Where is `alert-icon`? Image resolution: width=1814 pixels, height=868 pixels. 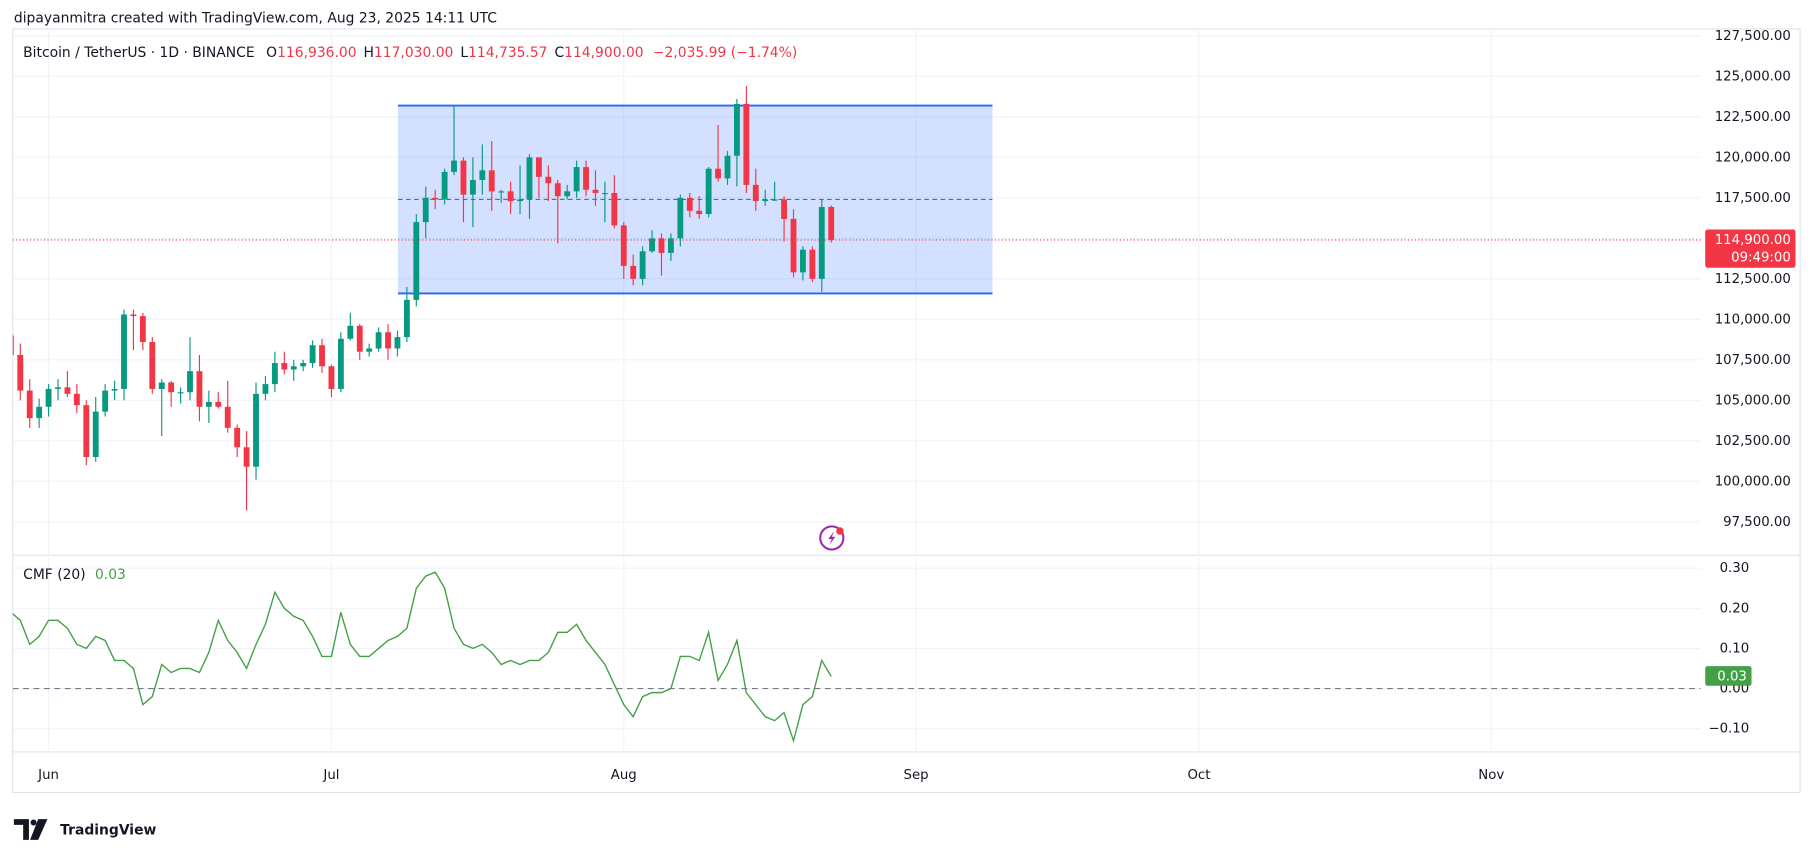 alert-icon is located at coordinates (832, 538).